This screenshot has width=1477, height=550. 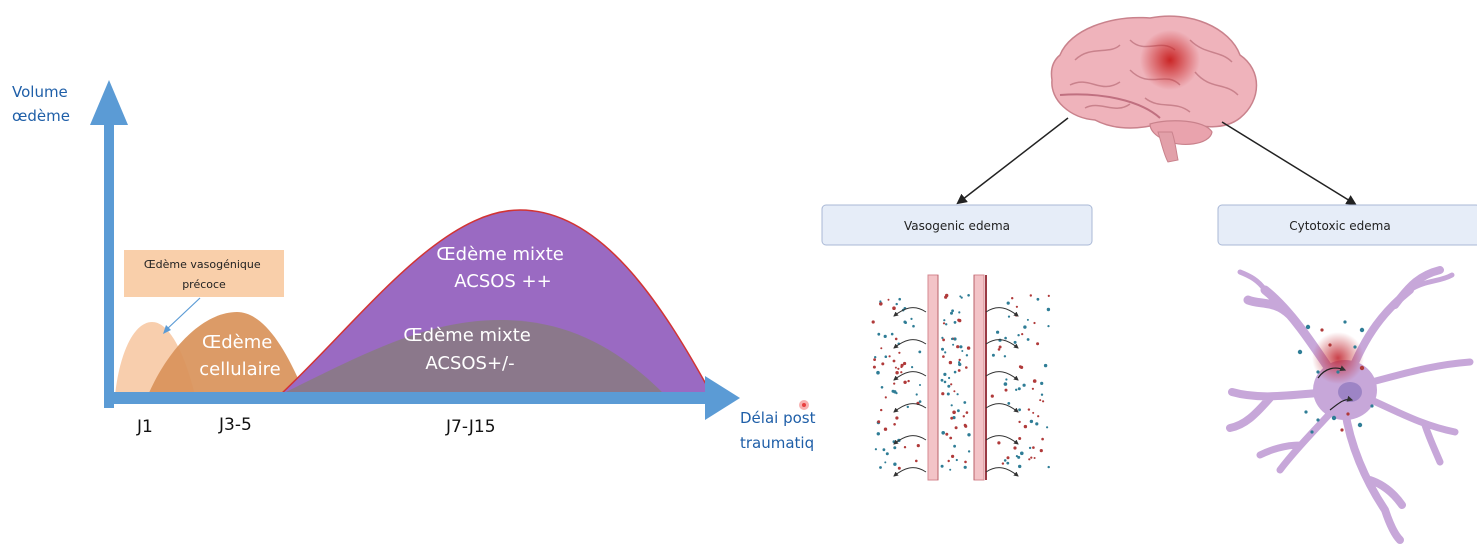 I want to click on arrow-to-vasogenic, so click(x=1012, y=161).